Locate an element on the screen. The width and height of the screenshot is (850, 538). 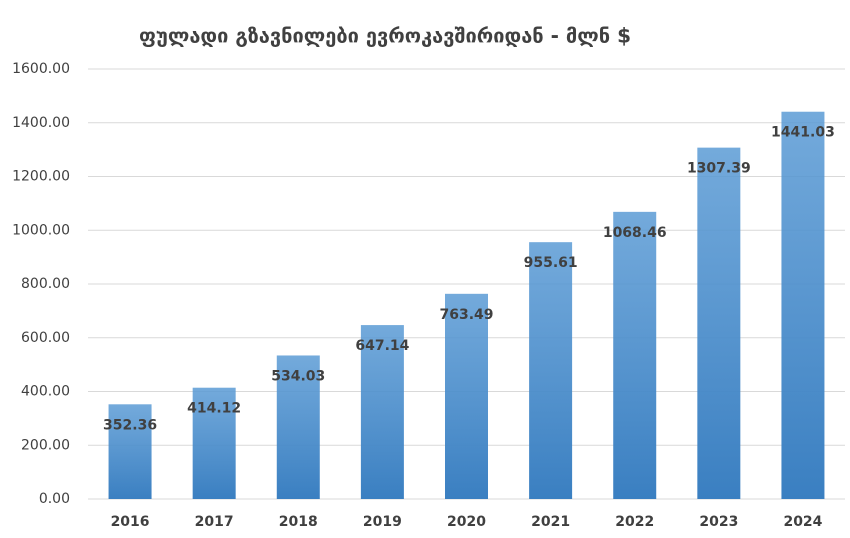
x-tick-label: 2020 is located at coordinates (466, 522).